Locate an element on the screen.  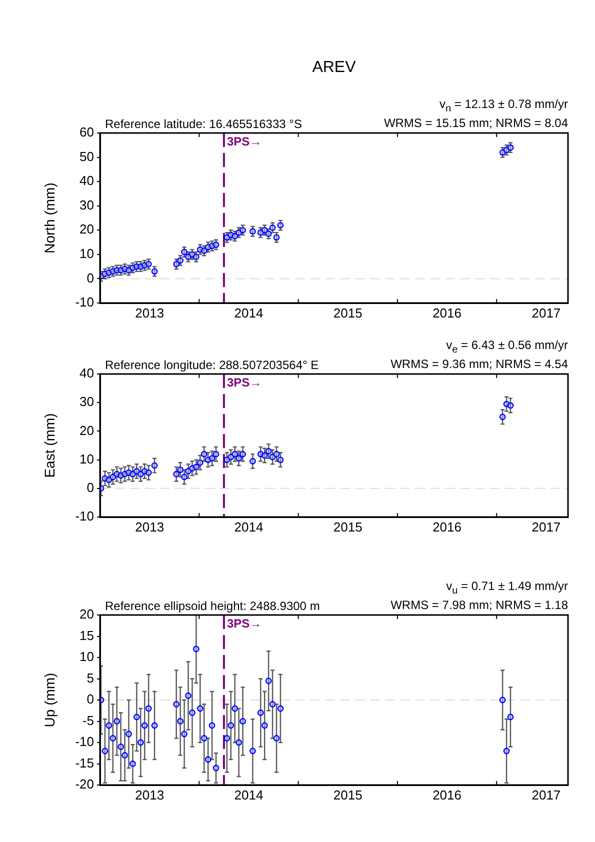
y-tick-label: 10 is located at coordinates (87, 656).